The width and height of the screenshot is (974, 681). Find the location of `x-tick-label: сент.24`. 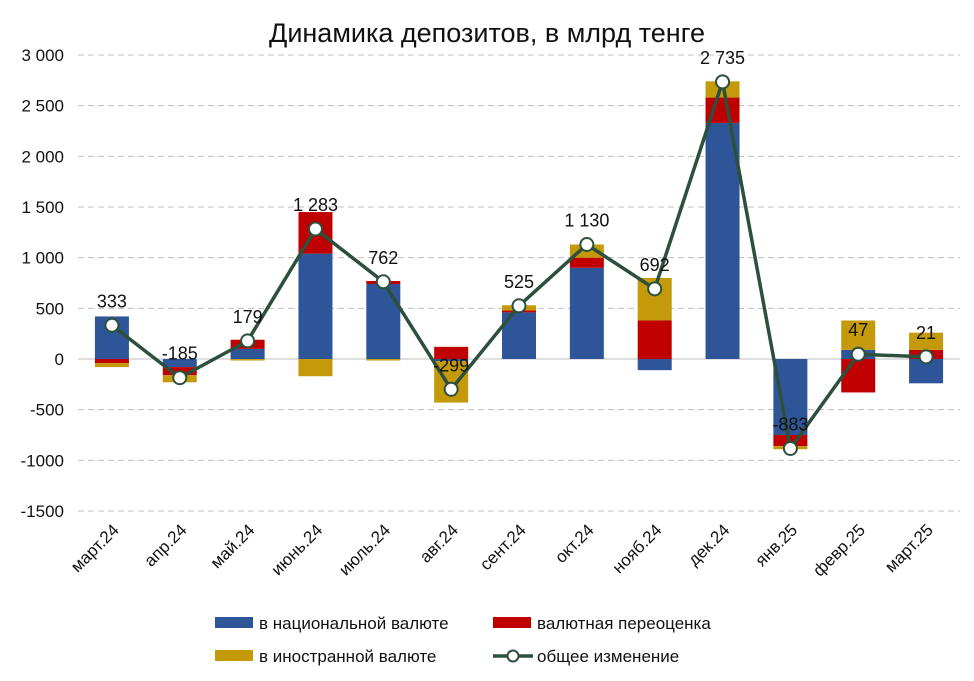

x-tick-label: сент.24 is located at coordinates (503, 547).